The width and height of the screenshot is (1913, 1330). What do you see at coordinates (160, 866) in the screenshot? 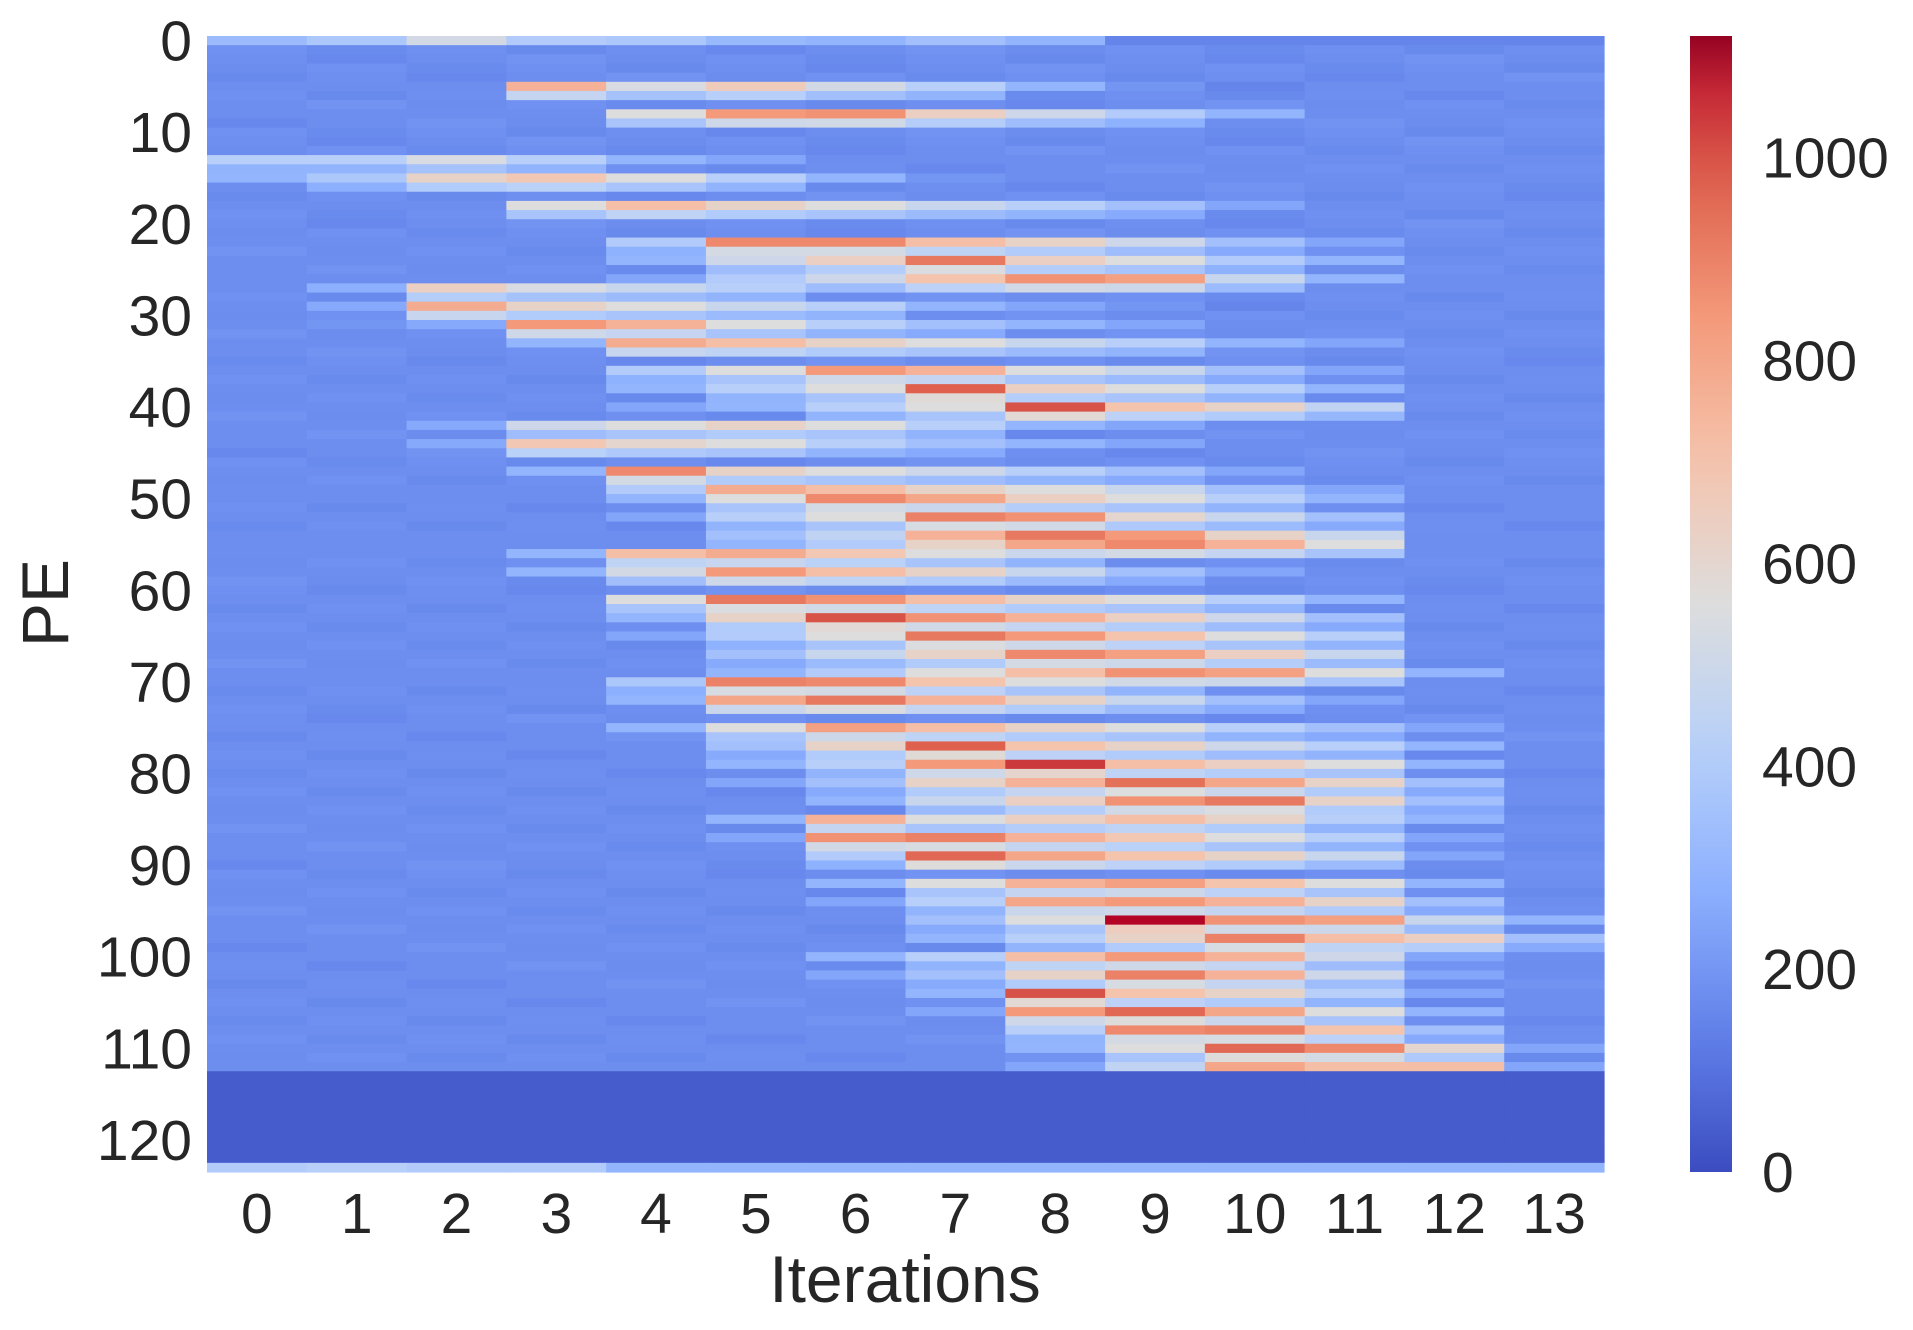
I see `y-tick-label: 90` at bounding box center [160, 866].